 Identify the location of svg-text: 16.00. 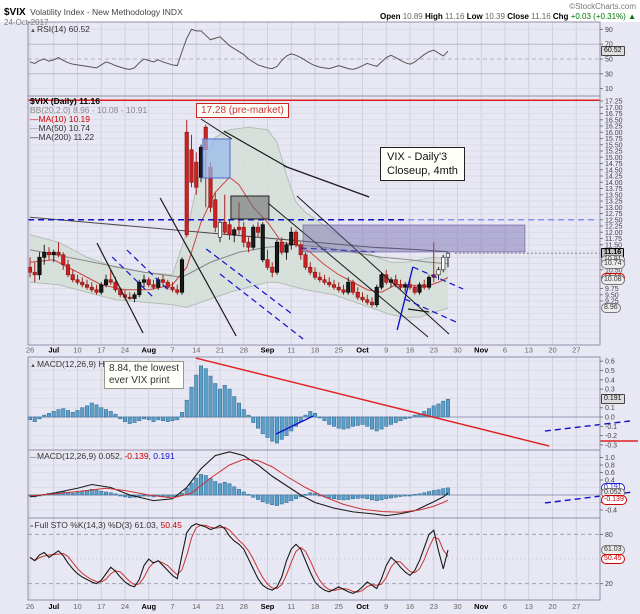
(614, 133).